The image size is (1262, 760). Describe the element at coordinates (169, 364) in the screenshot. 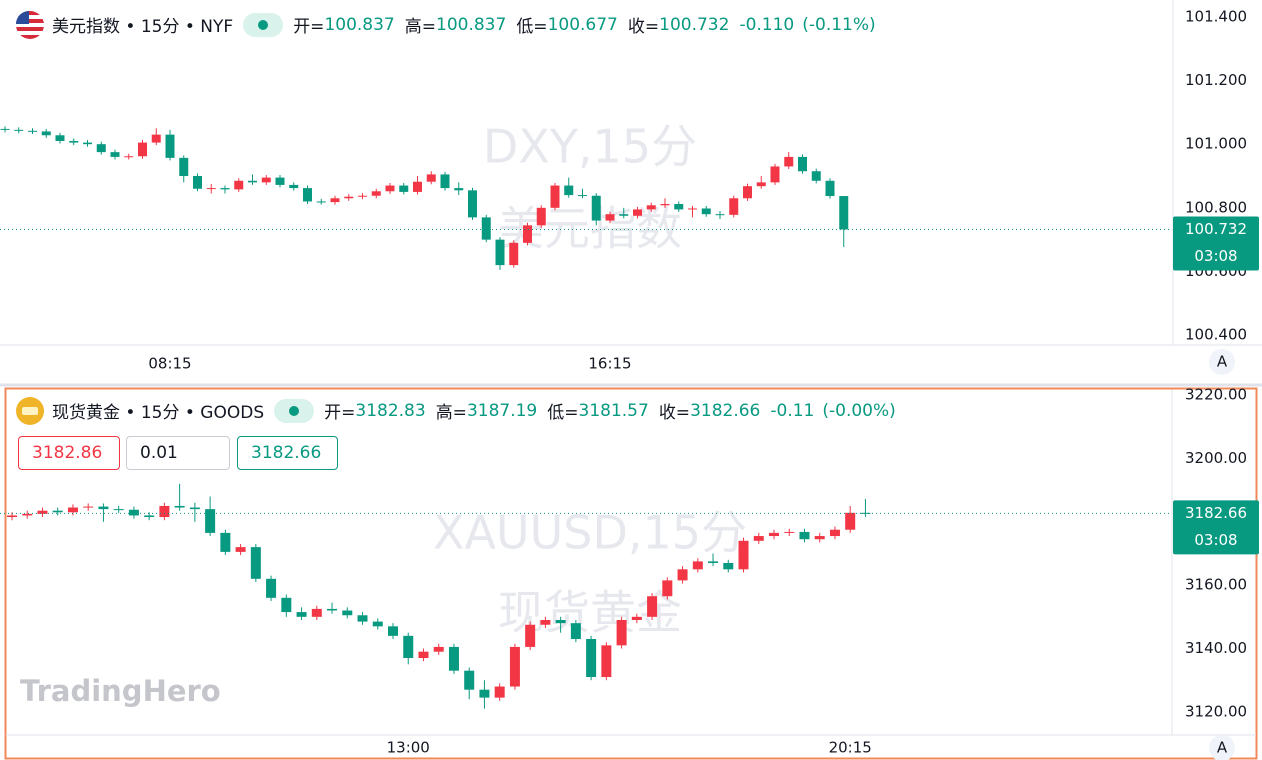

I see `x-tick-label: 08:15` at that location.